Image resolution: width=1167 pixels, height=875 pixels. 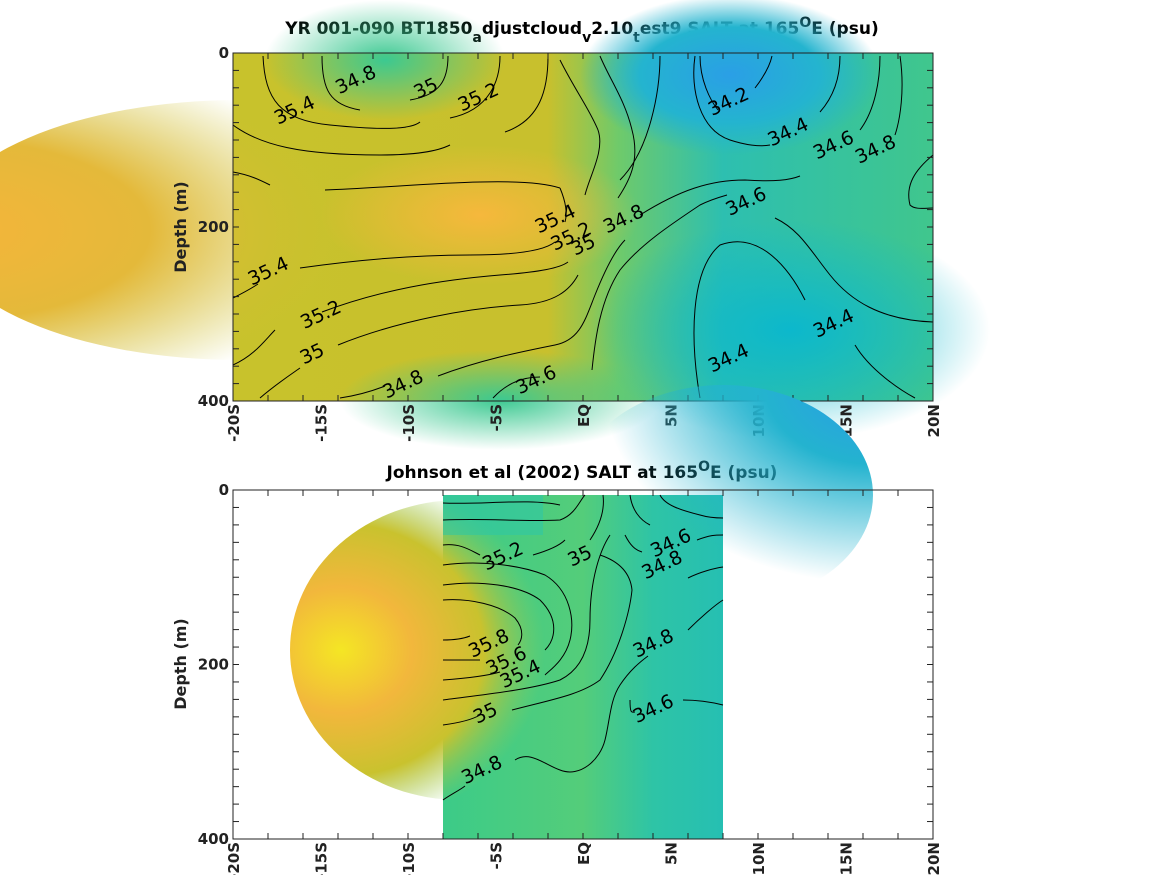 What do you see at coordinates (586, 38) in the screenshot?
I see `title-segment: v` at bounding box center [586, 38].